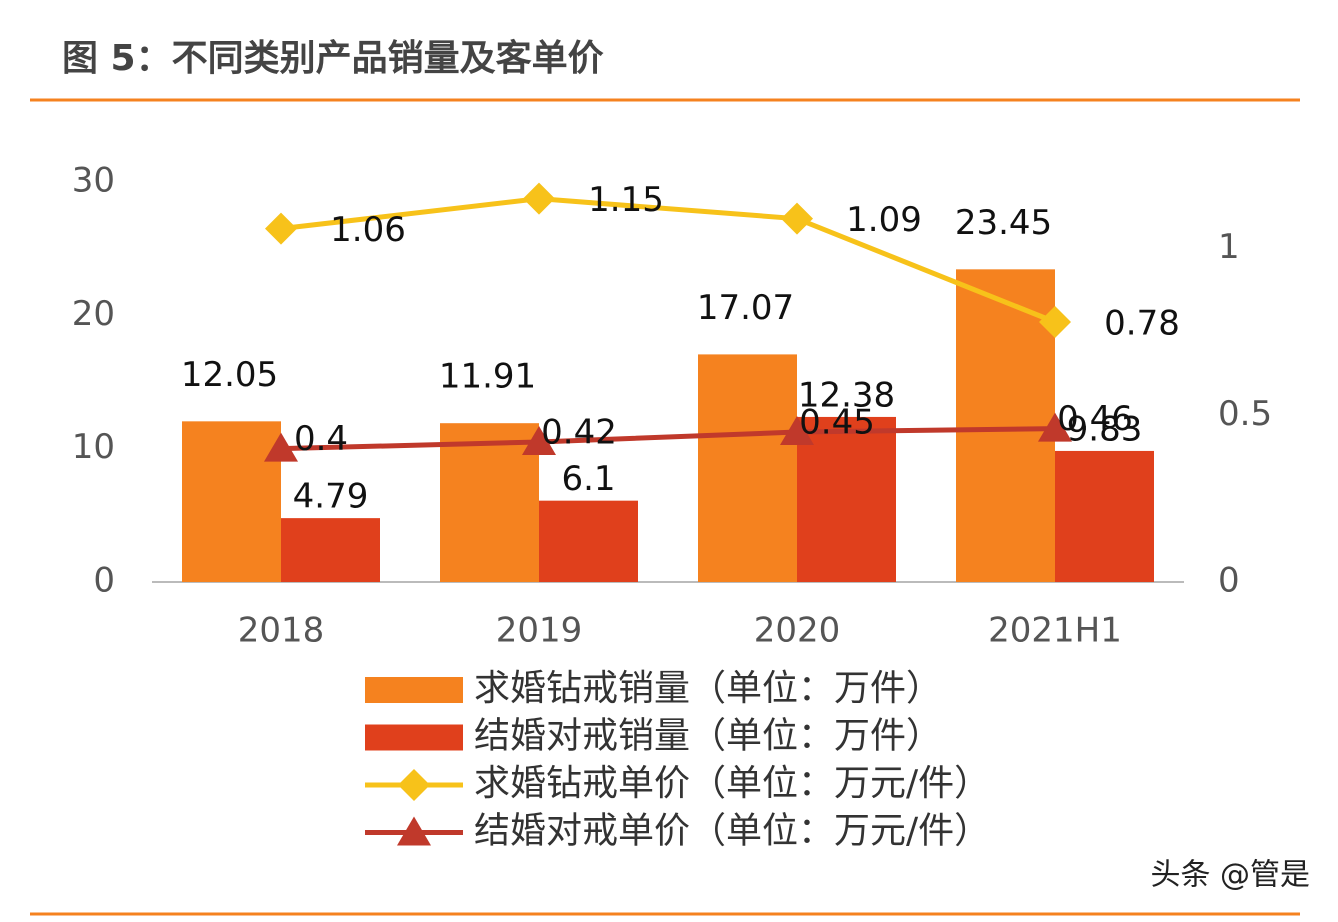 This screenshot has width=1338, height=922. Describe the element at coordinates (588, 479) in the screenshot. I see `data-label: 6.1` at that location.